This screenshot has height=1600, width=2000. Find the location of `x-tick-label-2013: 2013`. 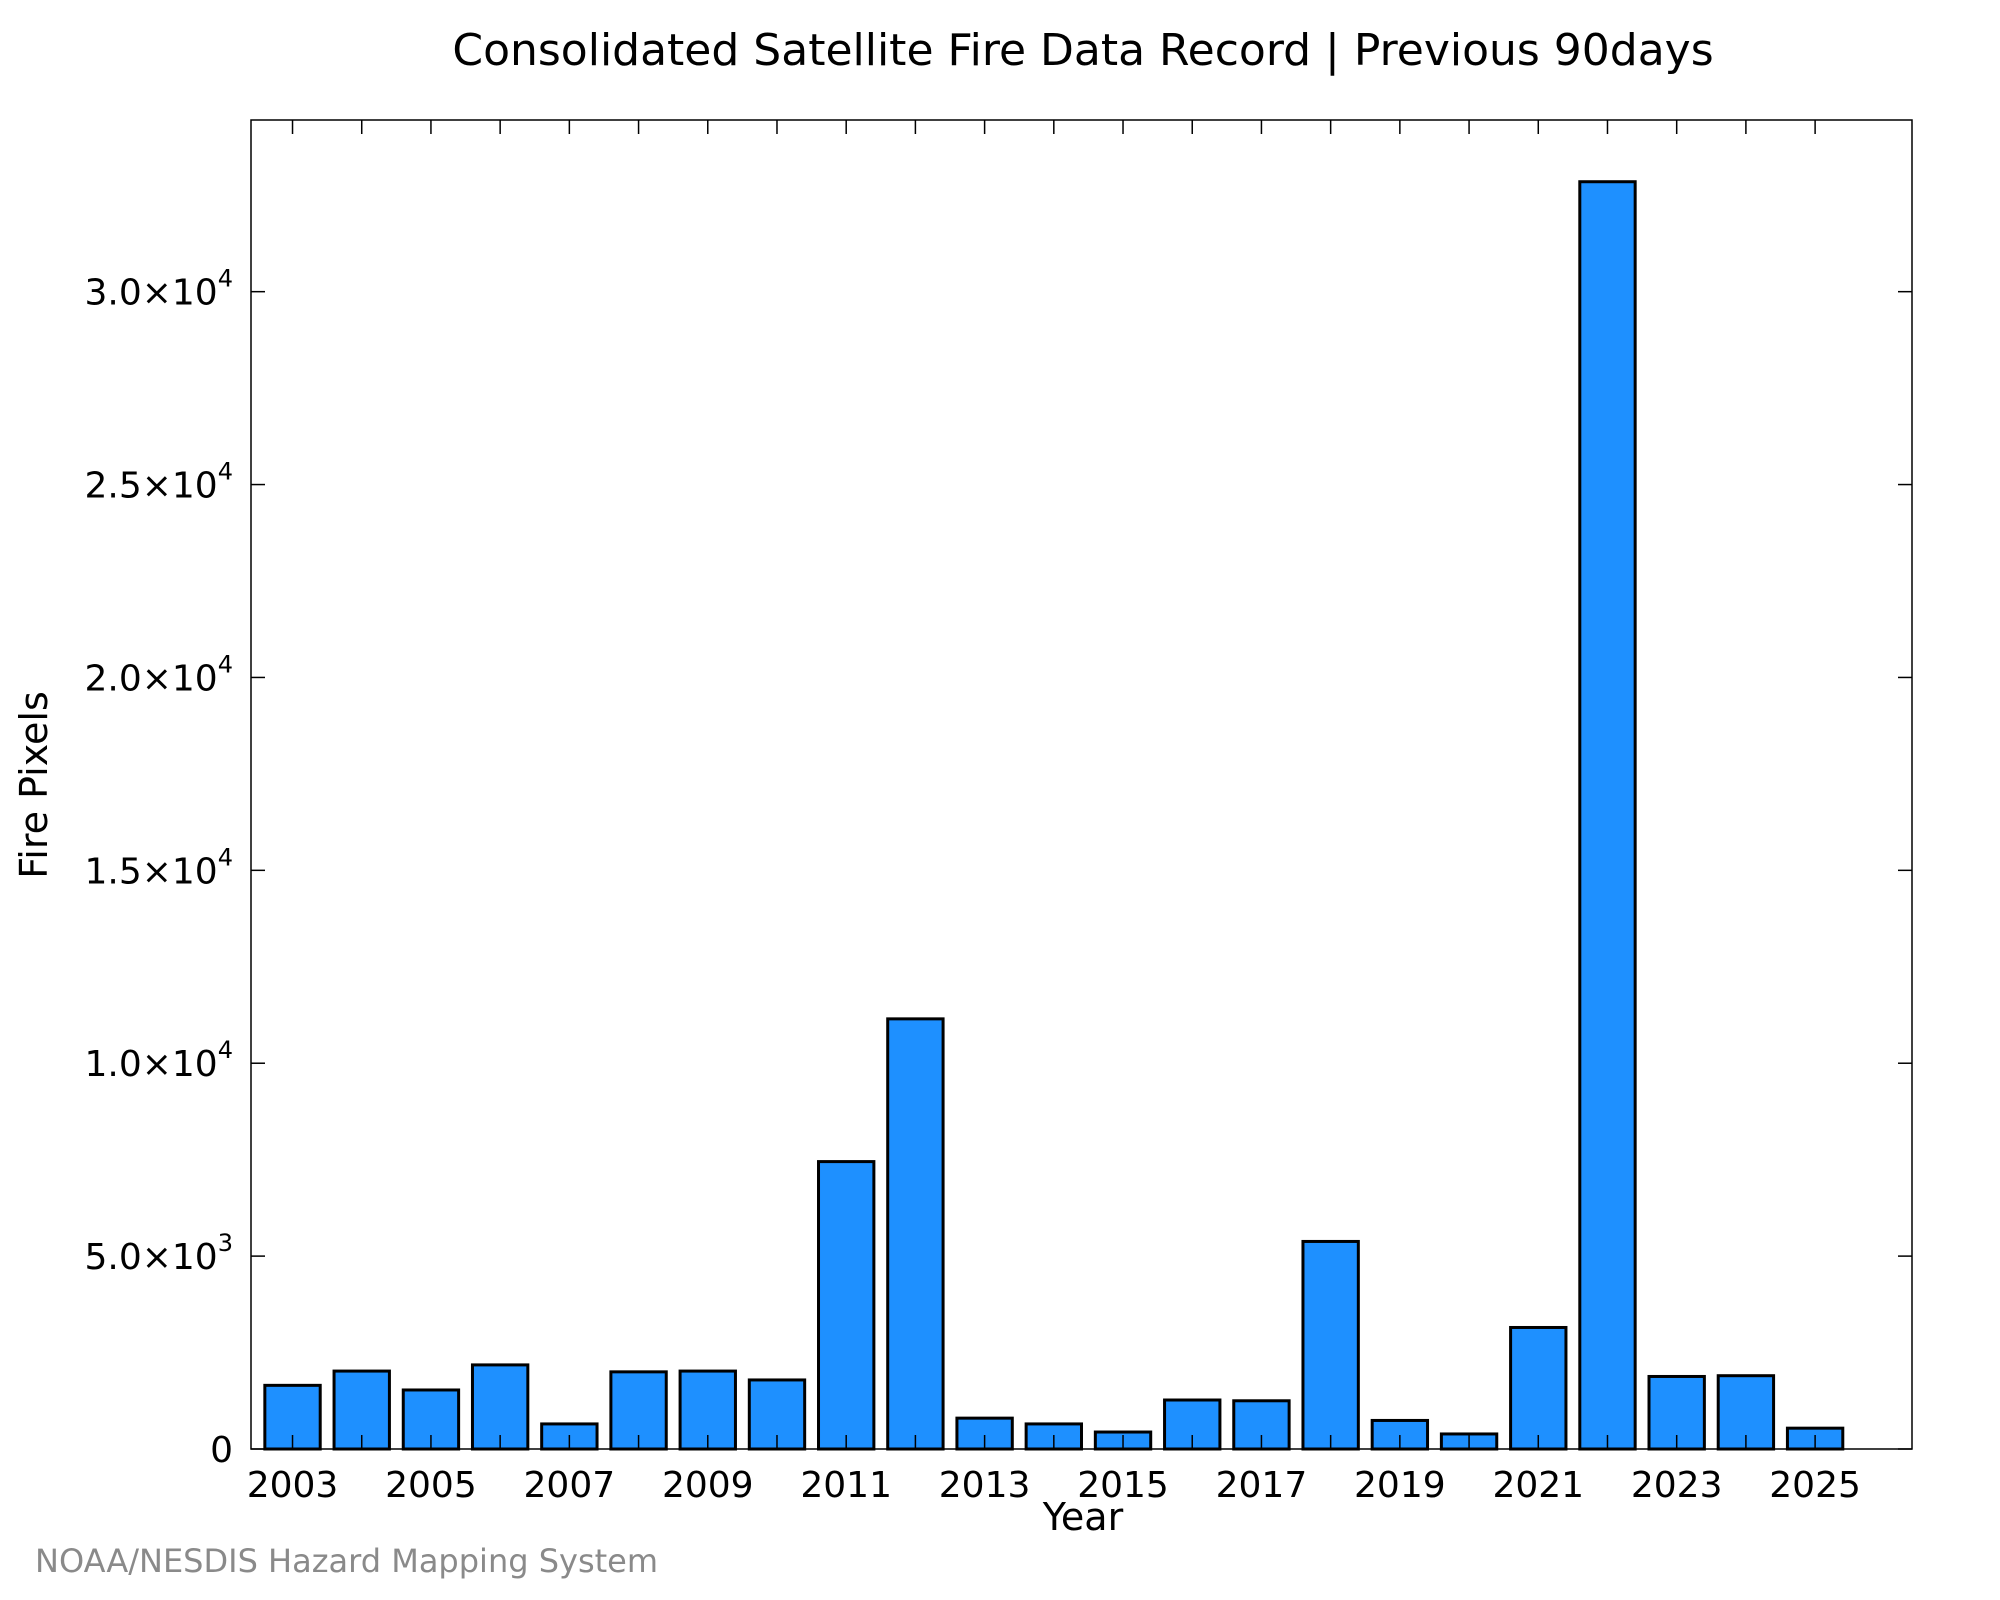

x-tick-label-2013: 2013 is located at coordinates (985, 1485).